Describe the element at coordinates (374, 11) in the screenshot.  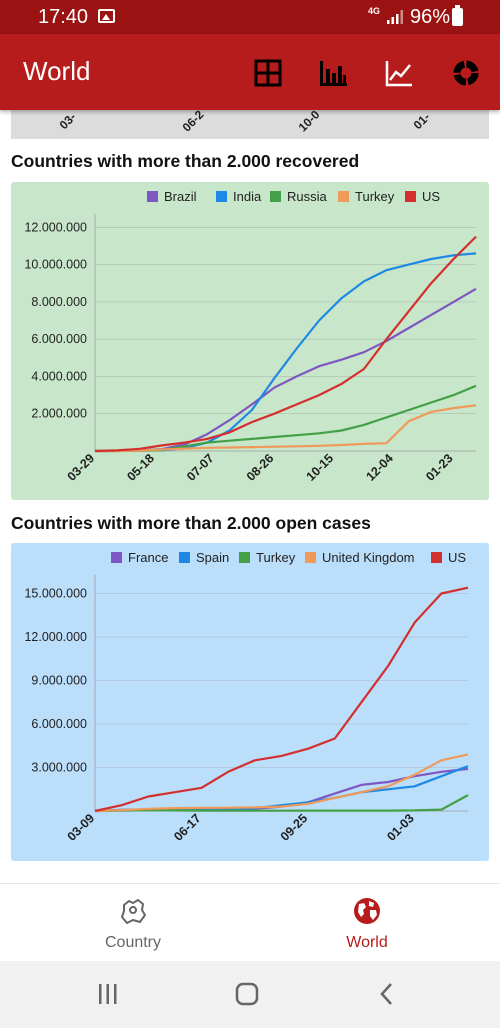
I see `network-type-label: 4G` at that location.